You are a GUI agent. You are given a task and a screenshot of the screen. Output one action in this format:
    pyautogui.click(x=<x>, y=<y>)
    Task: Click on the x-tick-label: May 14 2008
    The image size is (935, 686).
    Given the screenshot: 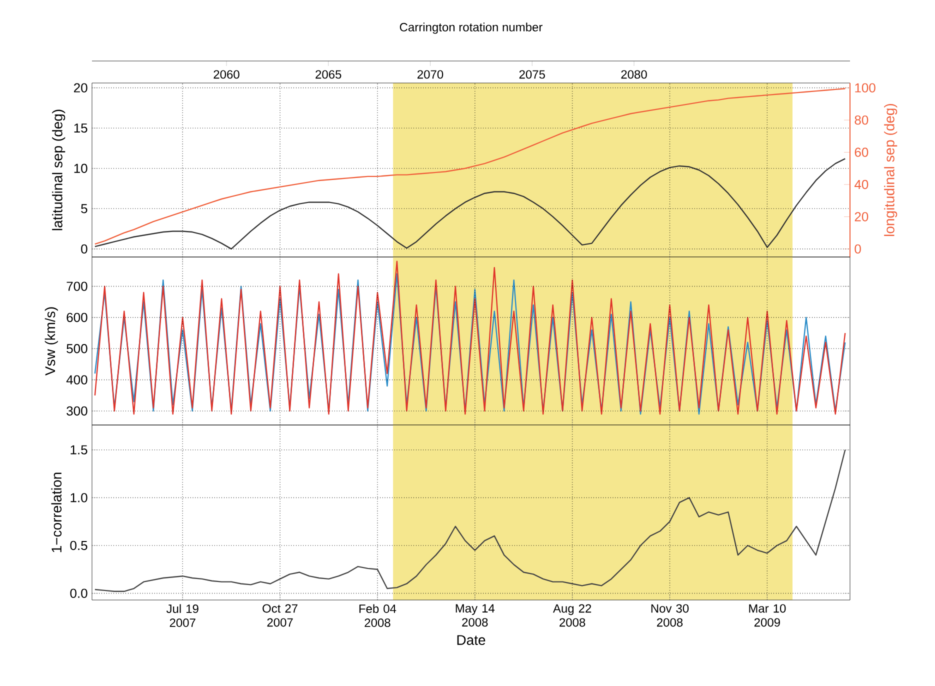 What is the action you would take?
    pyautogui.click(x=475, y=615)
    